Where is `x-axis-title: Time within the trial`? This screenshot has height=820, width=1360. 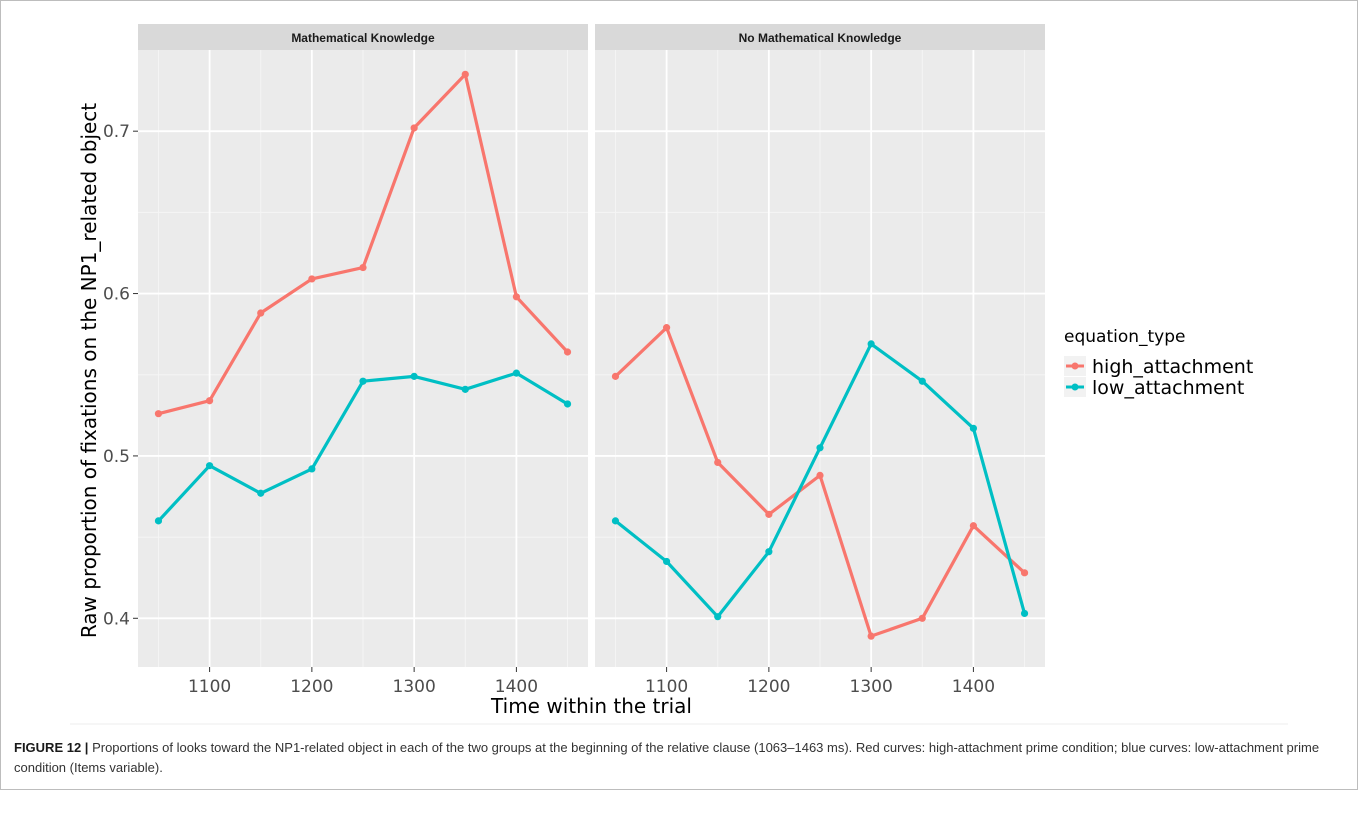 x-axis-title: Time within the trial is located at coordinates (591, 706).